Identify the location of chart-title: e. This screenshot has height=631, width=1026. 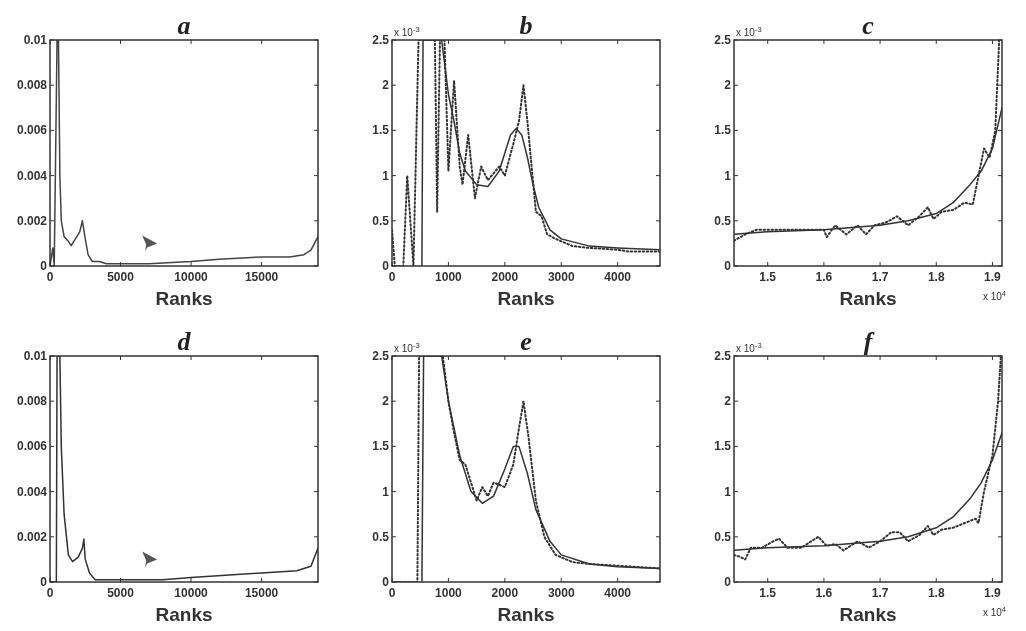
(526, 341).